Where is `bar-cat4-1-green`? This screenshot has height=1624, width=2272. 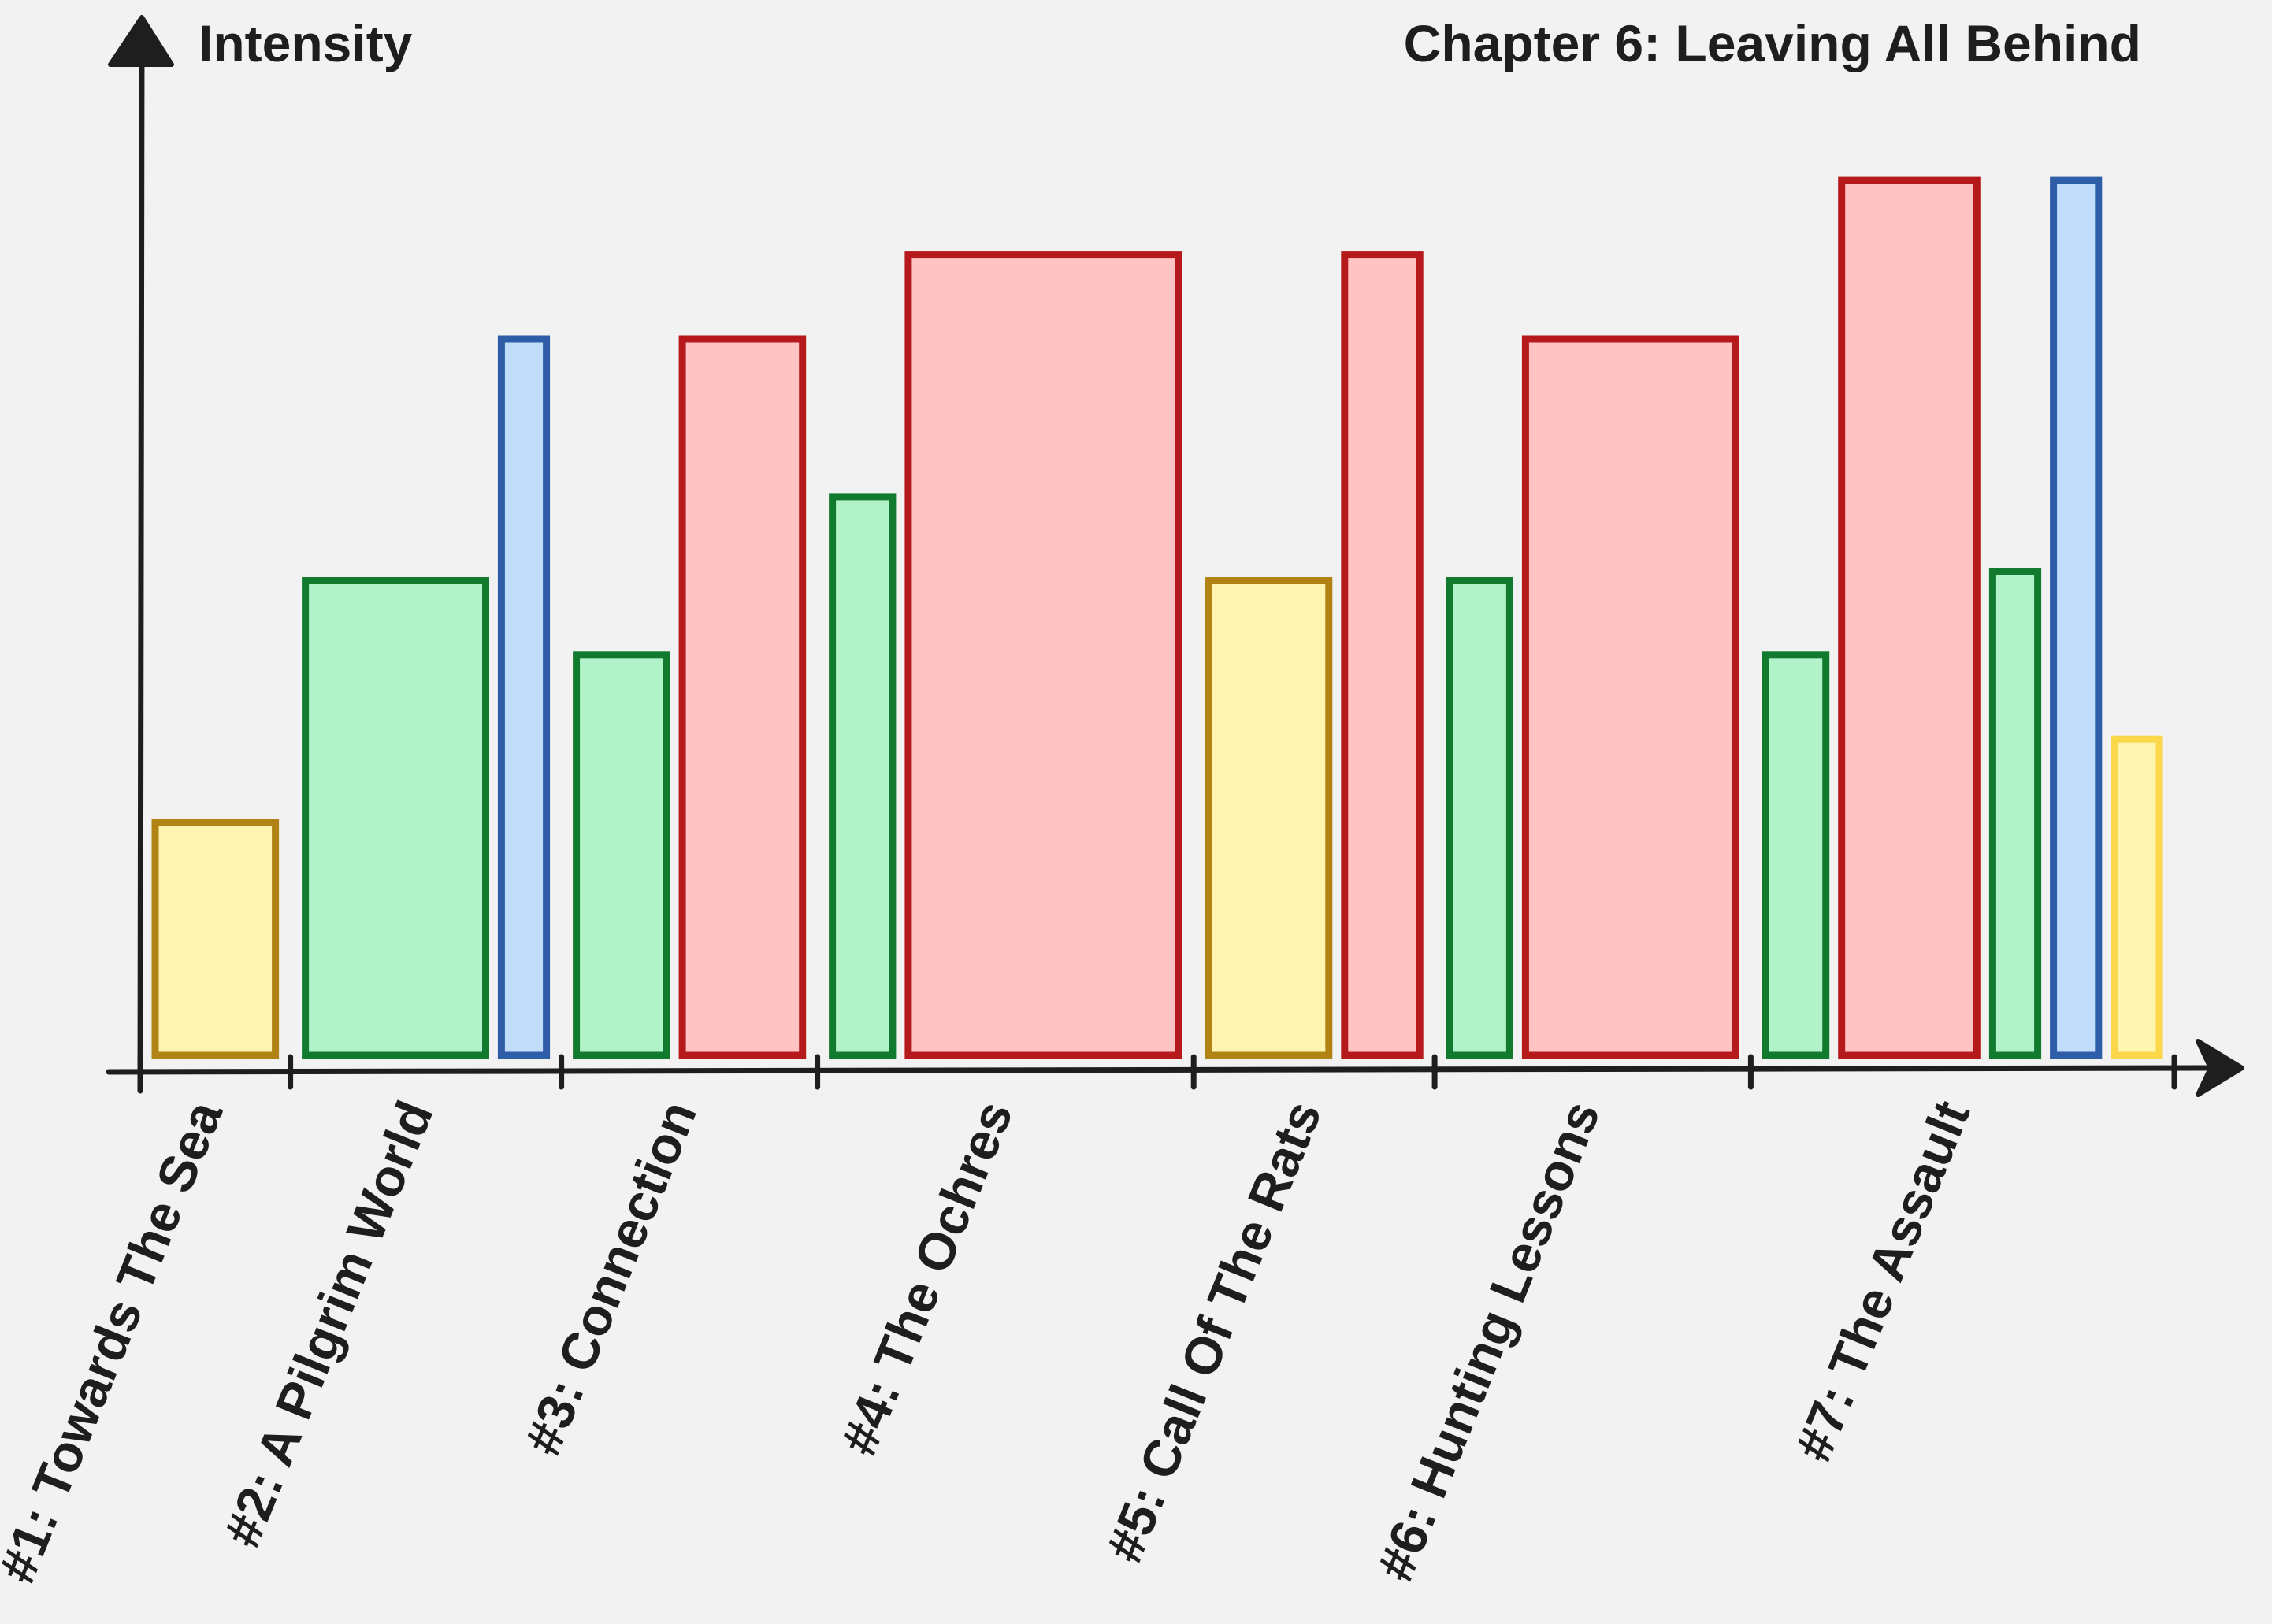
bar-cat4-1-green is located at coordinates (863, 776).